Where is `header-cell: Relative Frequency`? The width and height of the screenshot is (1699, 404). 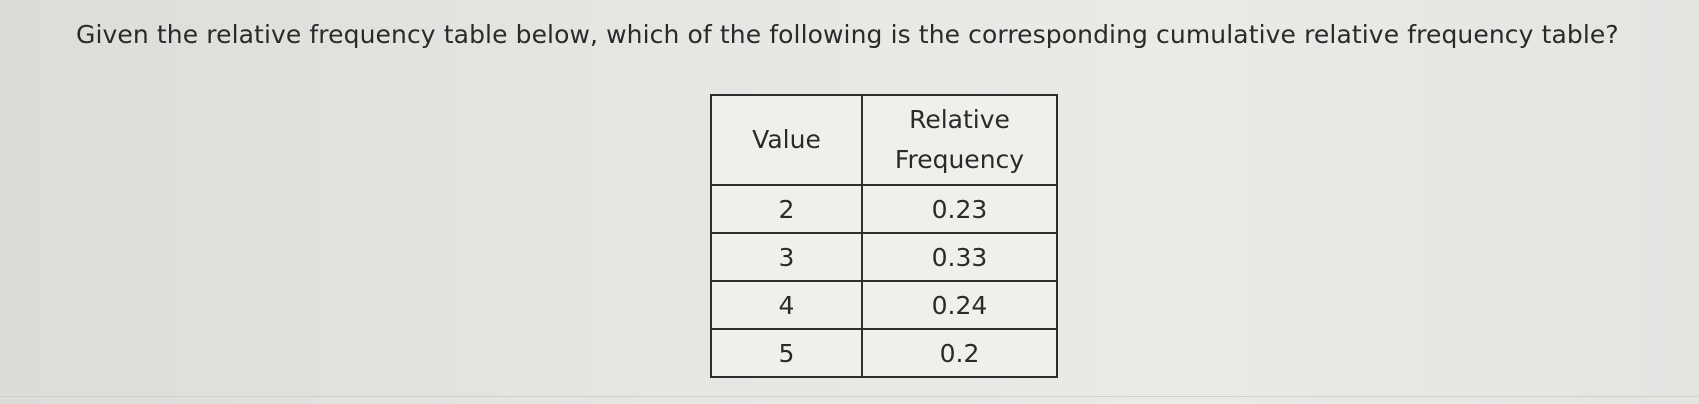
header-cell: Relative Frequency is located at coordinates (959, 140).